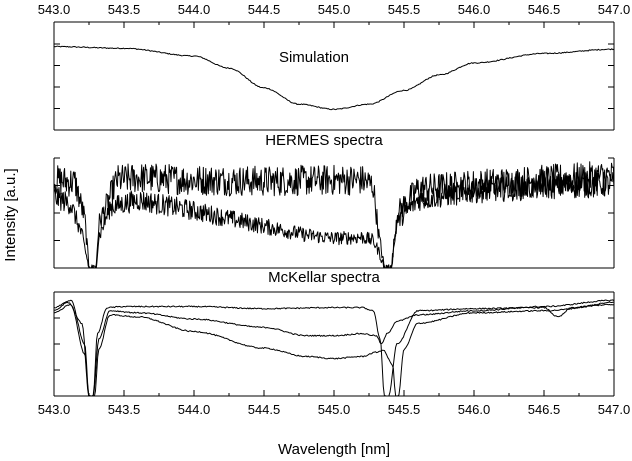 The width and height of the screenshot is (632, 461). Describe the element at coordinates (194, 409) in the screenshot. I see `bottom-xtick-label: 544.0` at that location.